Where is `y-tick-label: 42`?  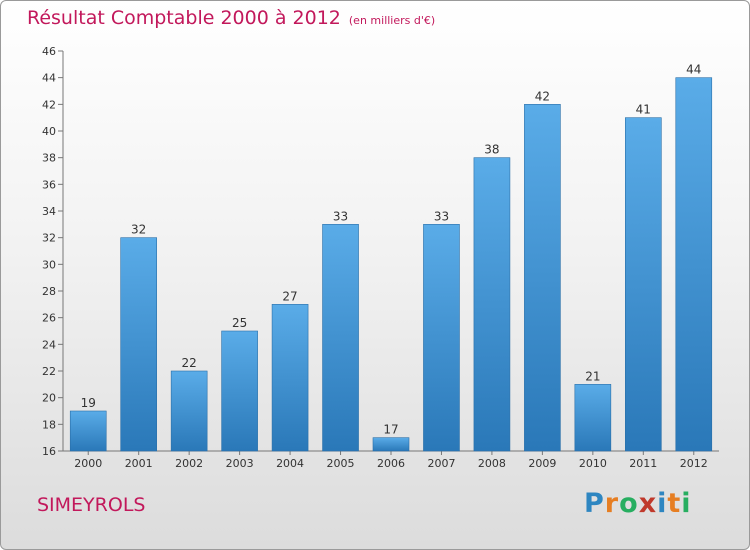 y-tick-label: 42 is located at coordinates (49, 104).